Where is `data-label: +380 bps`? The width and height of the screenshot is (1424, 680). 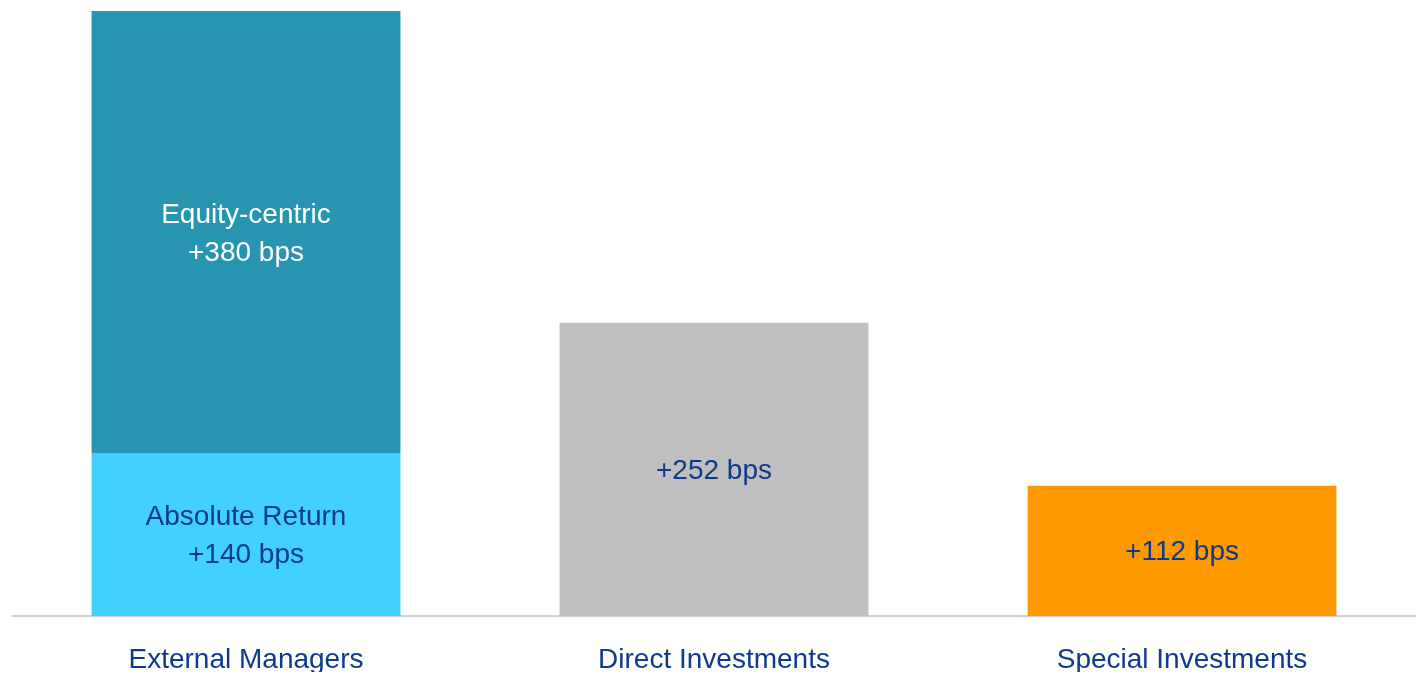
data-label: +380 bps is located at coordinates (246, 251).